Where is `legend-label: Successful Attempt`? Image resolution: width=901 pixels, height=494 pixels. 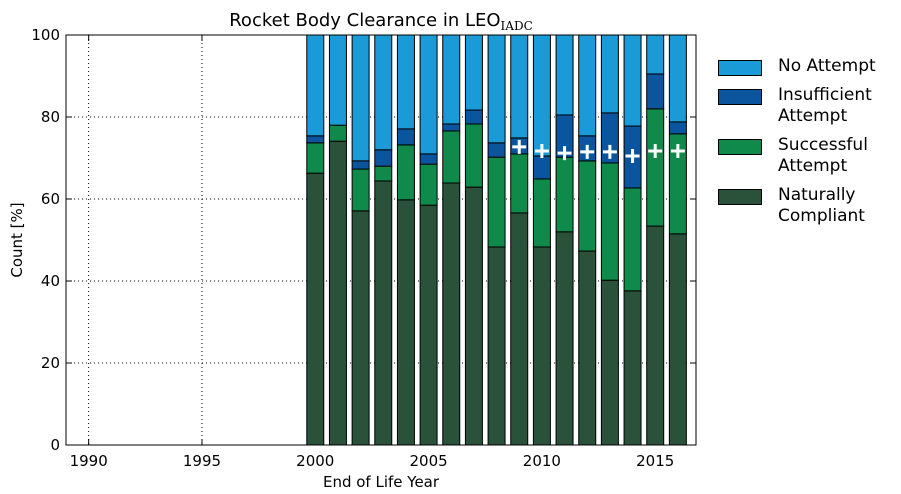
legend-label: Successful Attempt is located at coordinates (823, 155).